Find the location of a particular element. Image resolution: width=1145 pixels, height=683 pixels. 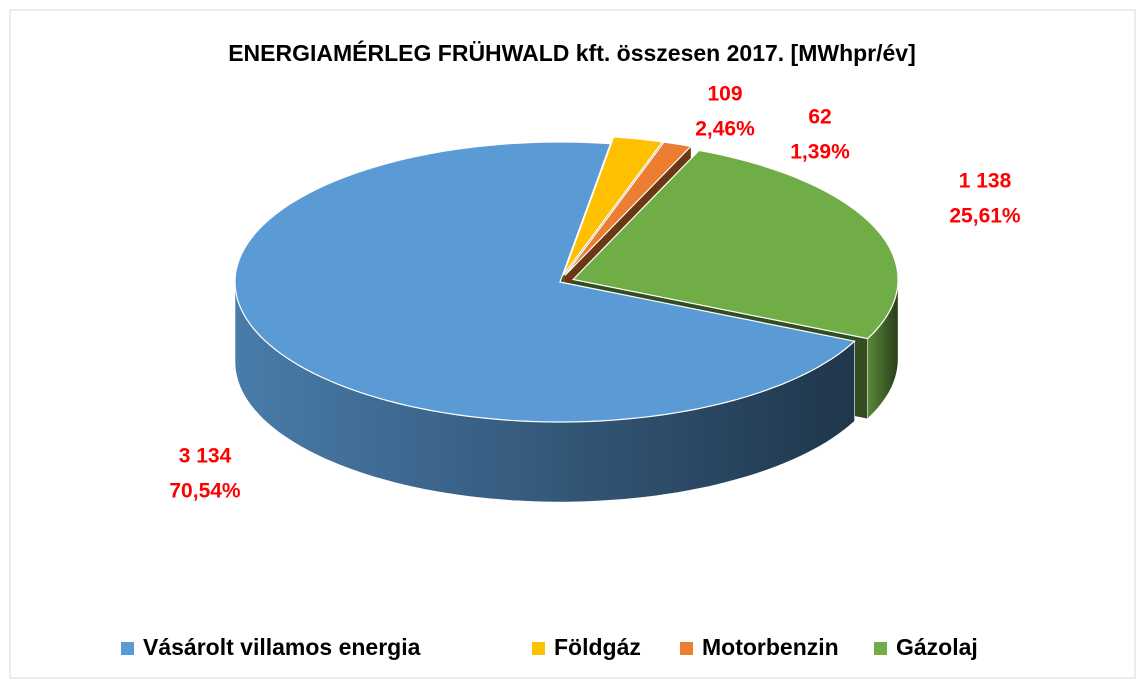

percent-label: 70,54% is located at coordinates (205, 491).